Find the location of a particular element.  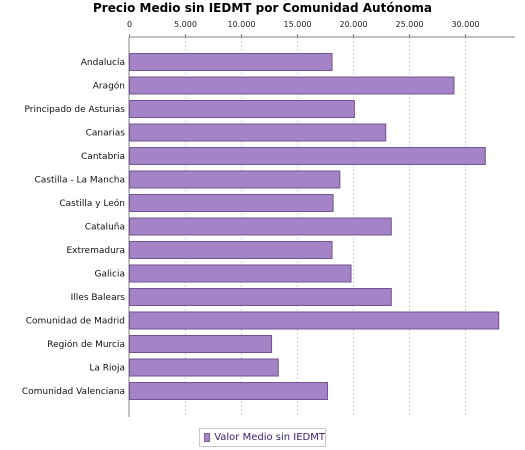

x-tick-label: 20.000 is located at coordinates (354, 24).